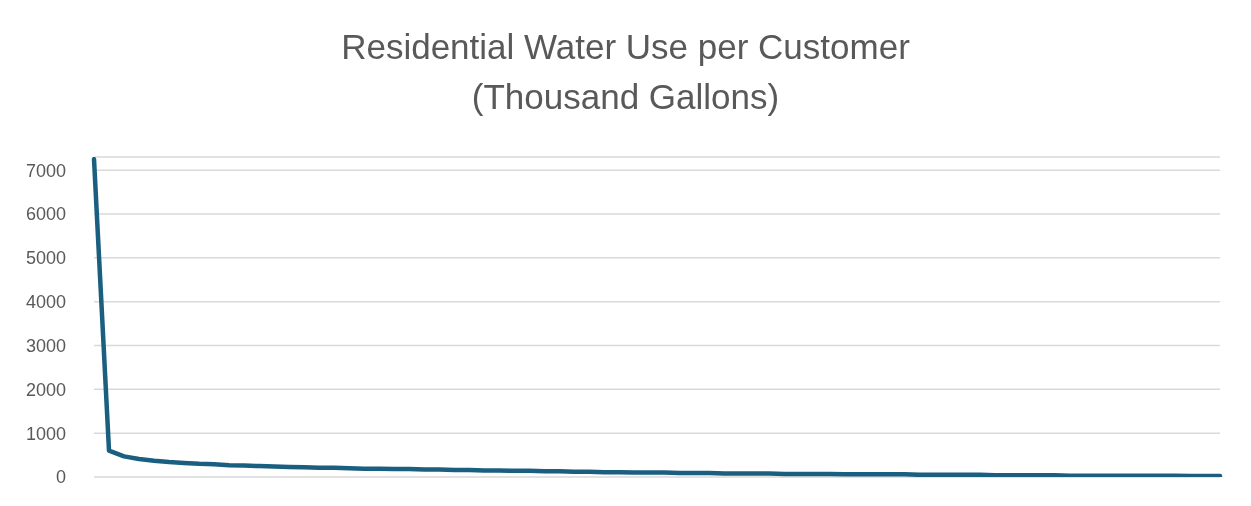 The height and width of the screenshot is (506, 1251). What do you see at coordinates (45, 214) in the screenshot?
I see `y-tick-label: 6000` at bounding box center [45, 214].